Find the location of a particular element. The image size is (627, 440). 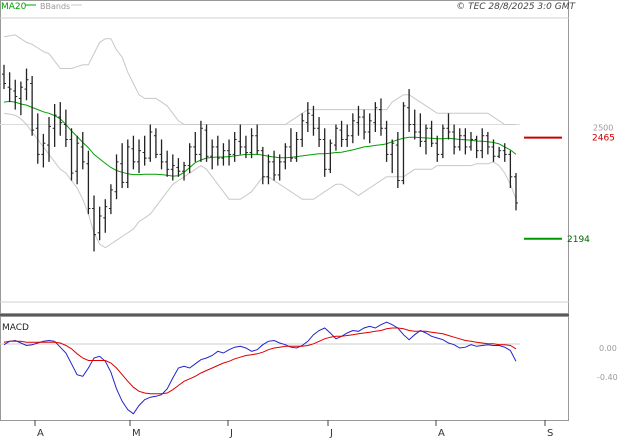

macd-title: MACD is located at coordinates (15, 328).